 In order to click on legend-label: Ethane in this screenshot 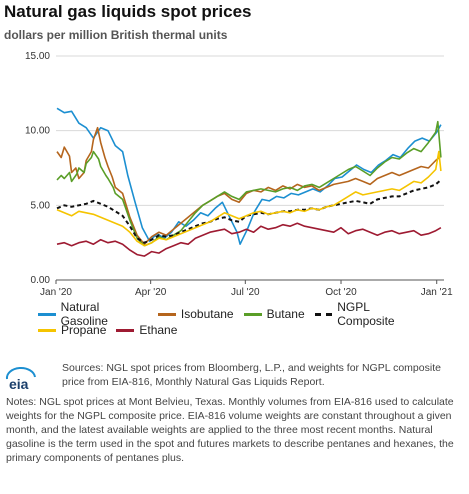, I will do `click(158, 330)`.